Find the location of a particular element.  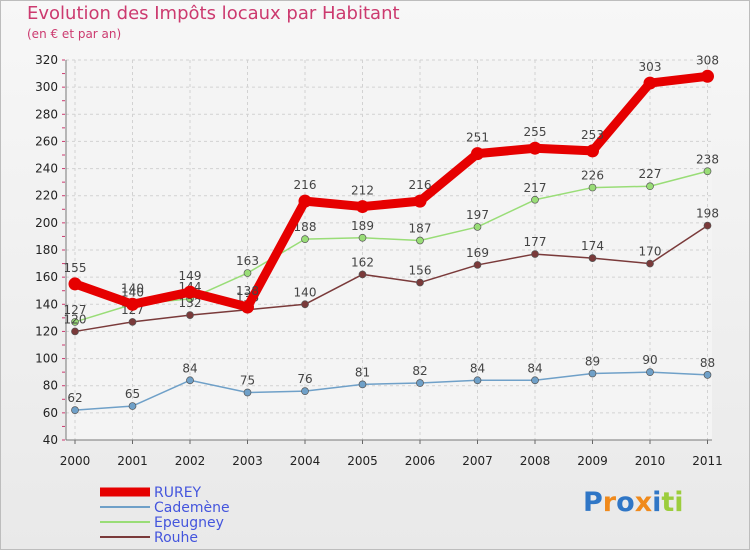

data-label: 65 is located at coordinates (132, 394).